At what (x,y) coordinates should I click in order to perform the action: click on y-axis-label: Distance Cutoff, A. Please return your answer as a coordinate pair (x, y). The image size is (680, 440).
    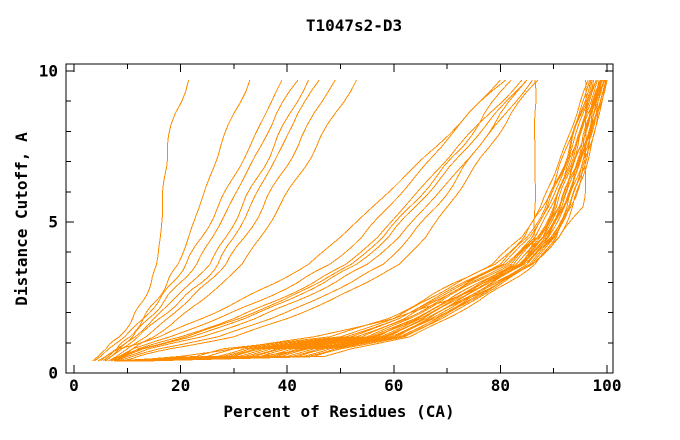
    Looking at the image, I should click on (21, 219).